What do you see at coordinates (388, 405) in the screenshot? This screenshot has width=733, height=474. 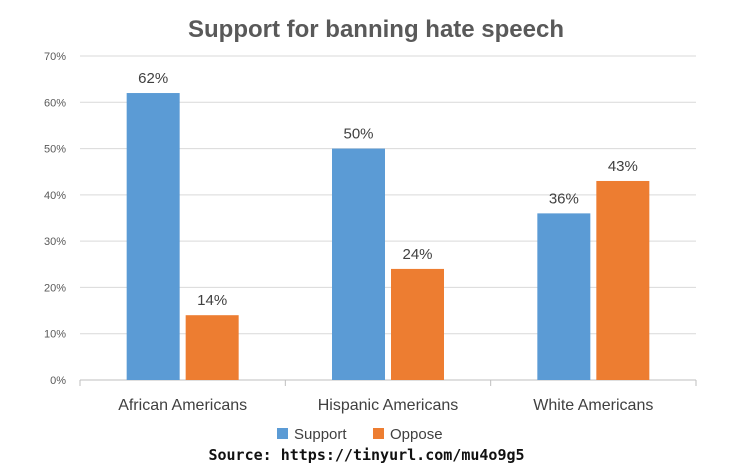 I see `x-tick-label: Hispanic Americans` at bounding box center [388, 405].